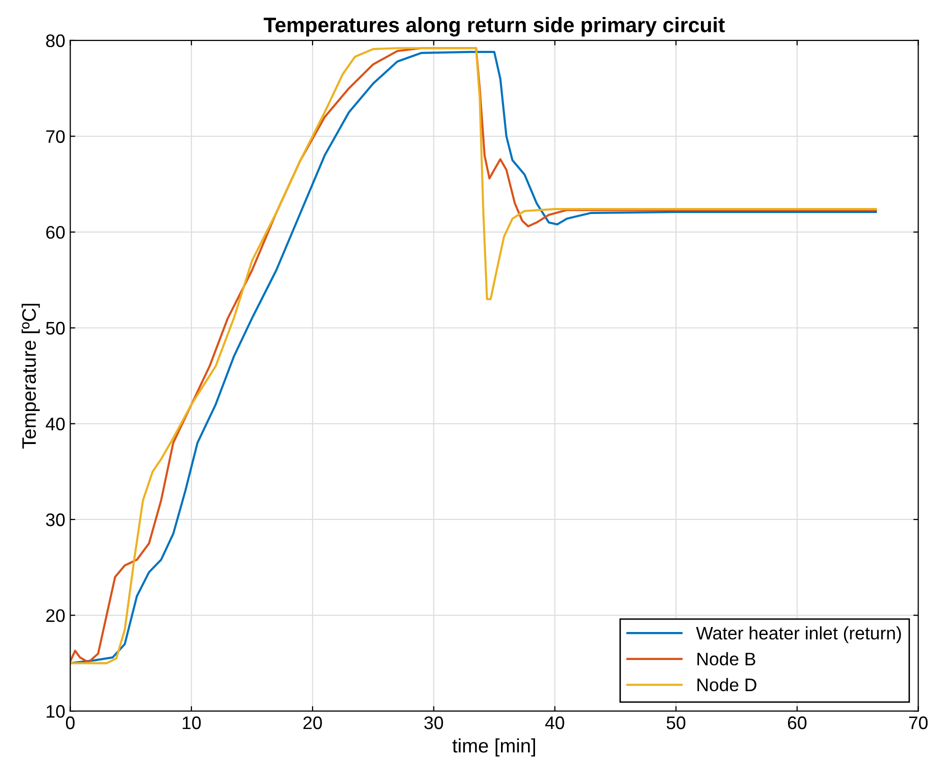 Image resolution: width=937 pixels, height=778 pixels. Describe the element at coordinates (798, 635) in the screenshot. I see `legend-label: Water heater inlet (return)` at that location.